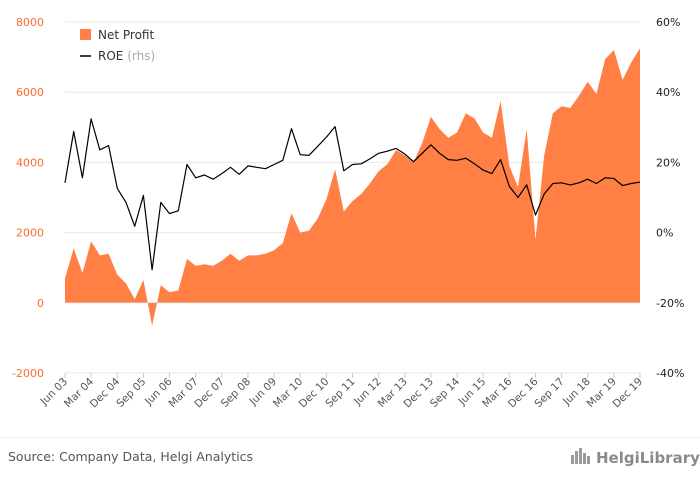 Image resolution: width=700 pixels, height=483 pixels. I want to click on right-axis-tick-label: 20%, so click(668, 162).